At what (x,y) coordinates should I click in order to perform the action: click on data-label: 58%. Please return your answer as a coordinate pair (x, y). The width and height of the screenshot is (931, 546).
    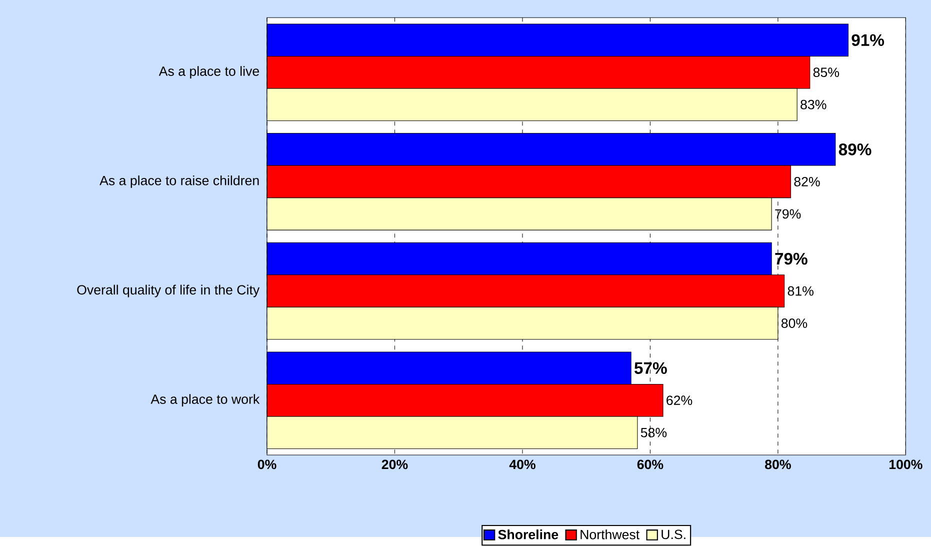
    Looking at the image, I should click on (653, 433).